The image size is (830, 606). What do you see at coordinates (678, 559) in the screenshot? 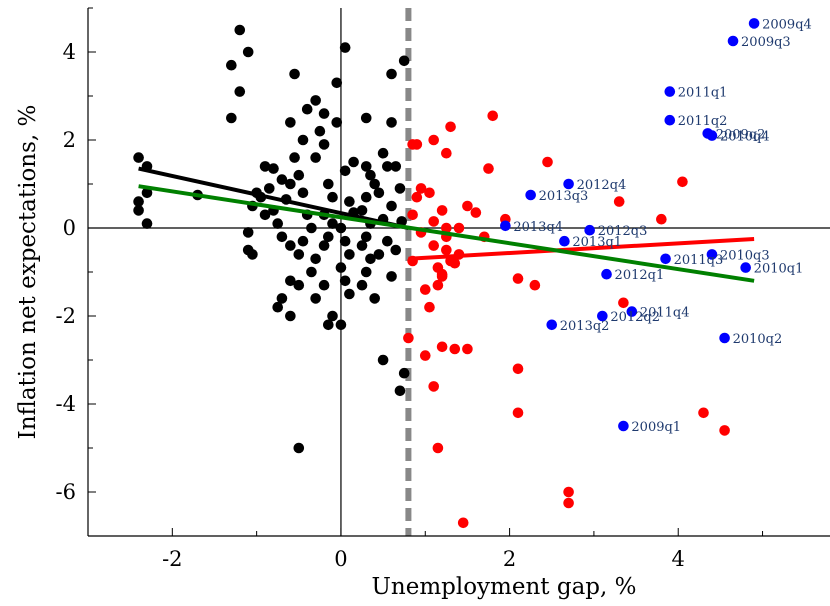
I see `x-tick-label: 4` at bounding box center [678, 559].